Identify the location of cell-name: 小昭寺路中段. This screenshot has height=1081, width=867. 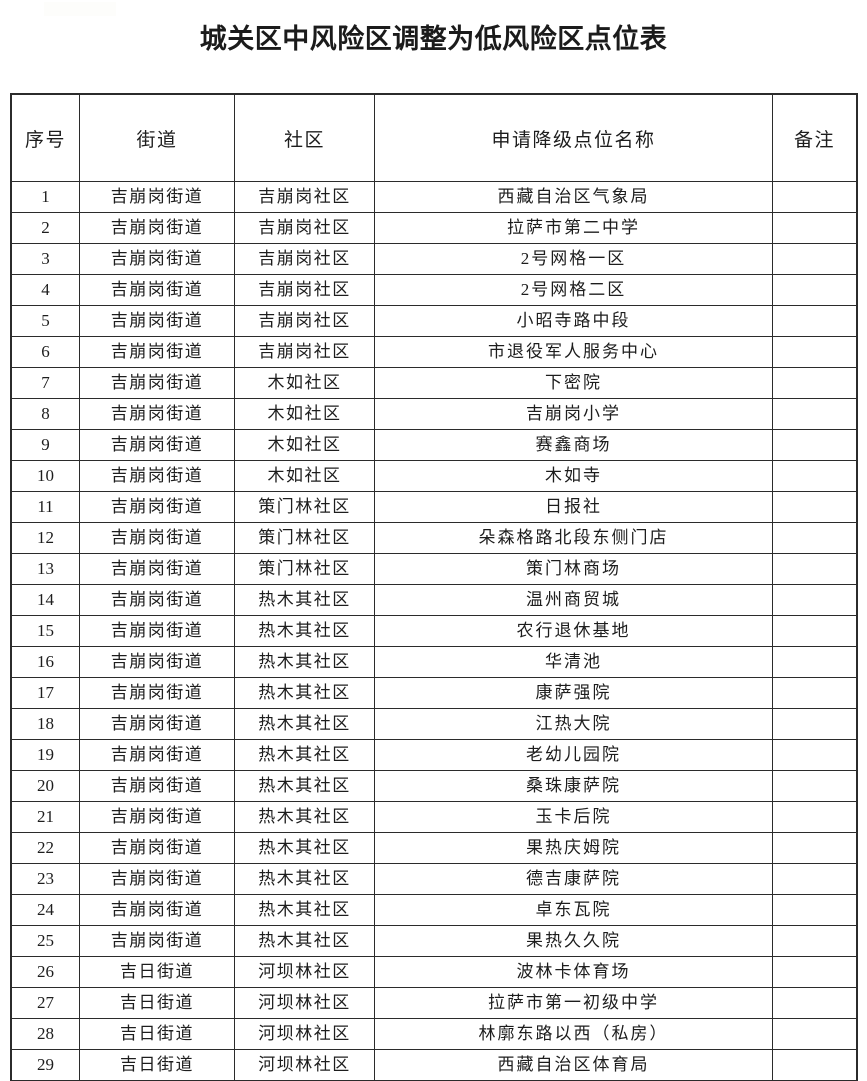
(573, 321).